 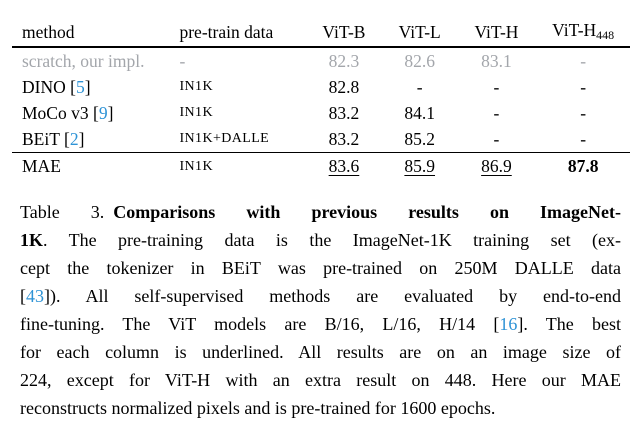 I want to click on method-cell: DINO [5], so click(x=100, y=87).